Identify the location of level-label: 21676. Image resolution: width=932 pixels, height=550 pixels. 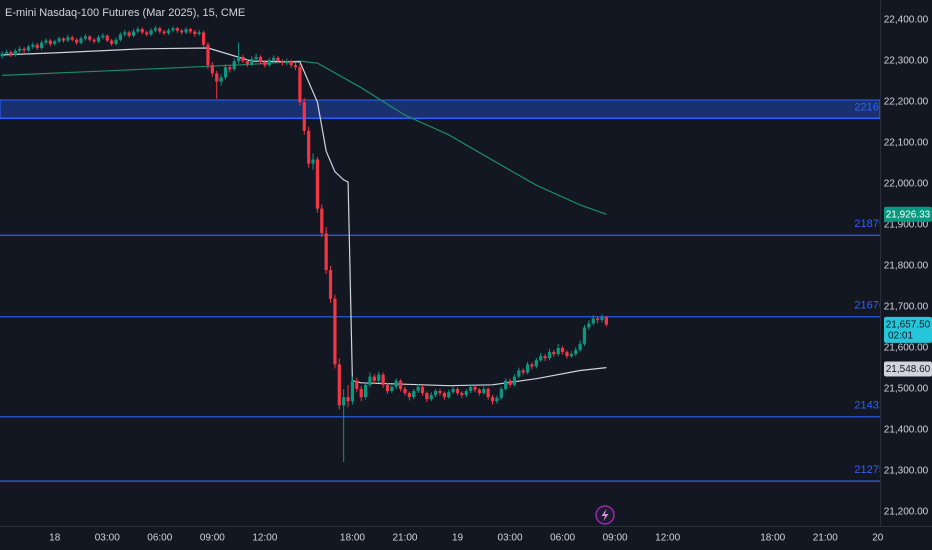
(869, 306).